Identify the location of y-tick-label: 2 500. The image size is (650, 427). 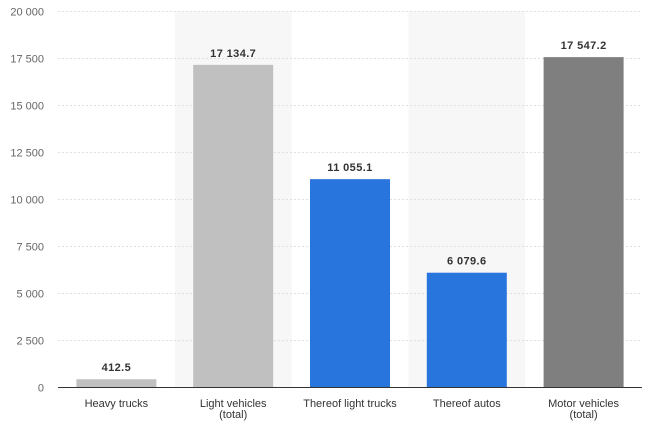
(30, 342).